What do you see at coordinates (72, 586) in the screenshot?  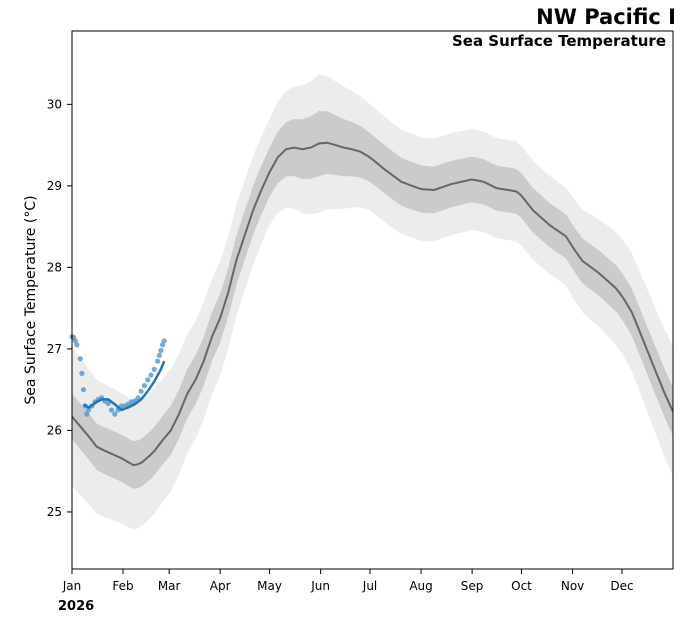 I see `x-tick-label-jan: Jan` at bounding box center [72, 586].